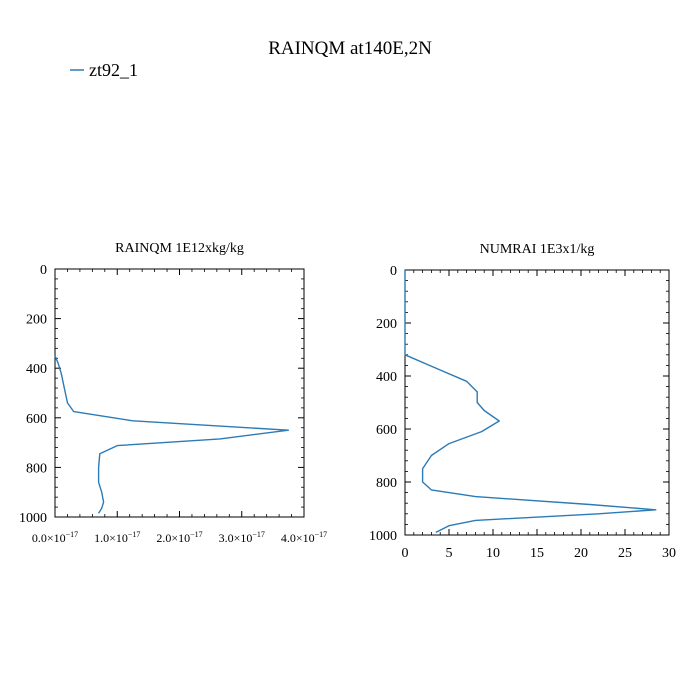  What do you see at coordinates (172, 434) in the screenshot?
I see `series-line-rainqm` at bounding box center [172, 434].